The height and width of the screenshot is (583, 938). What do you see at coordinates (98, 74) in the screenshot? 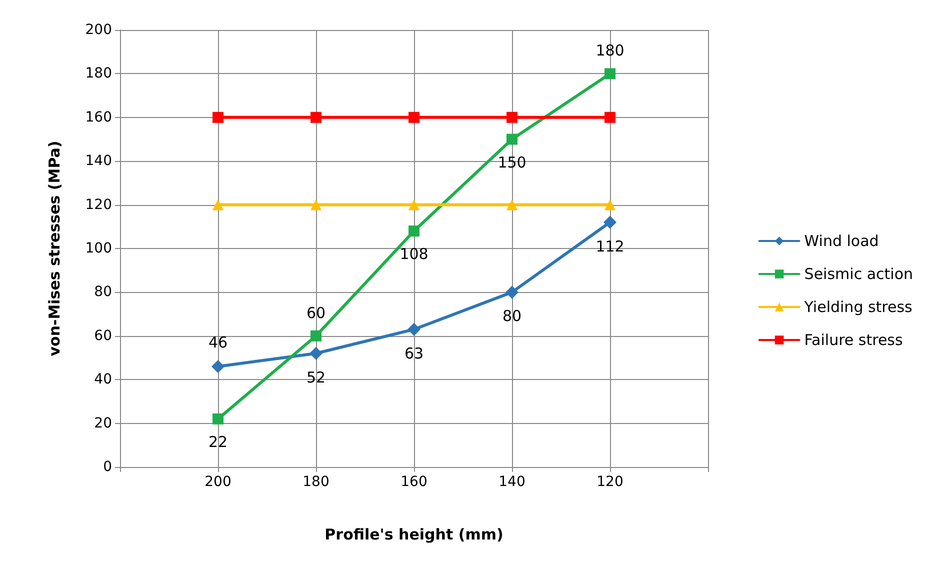
I see `y-tick-label: 180` at bounding box center [98, 74].